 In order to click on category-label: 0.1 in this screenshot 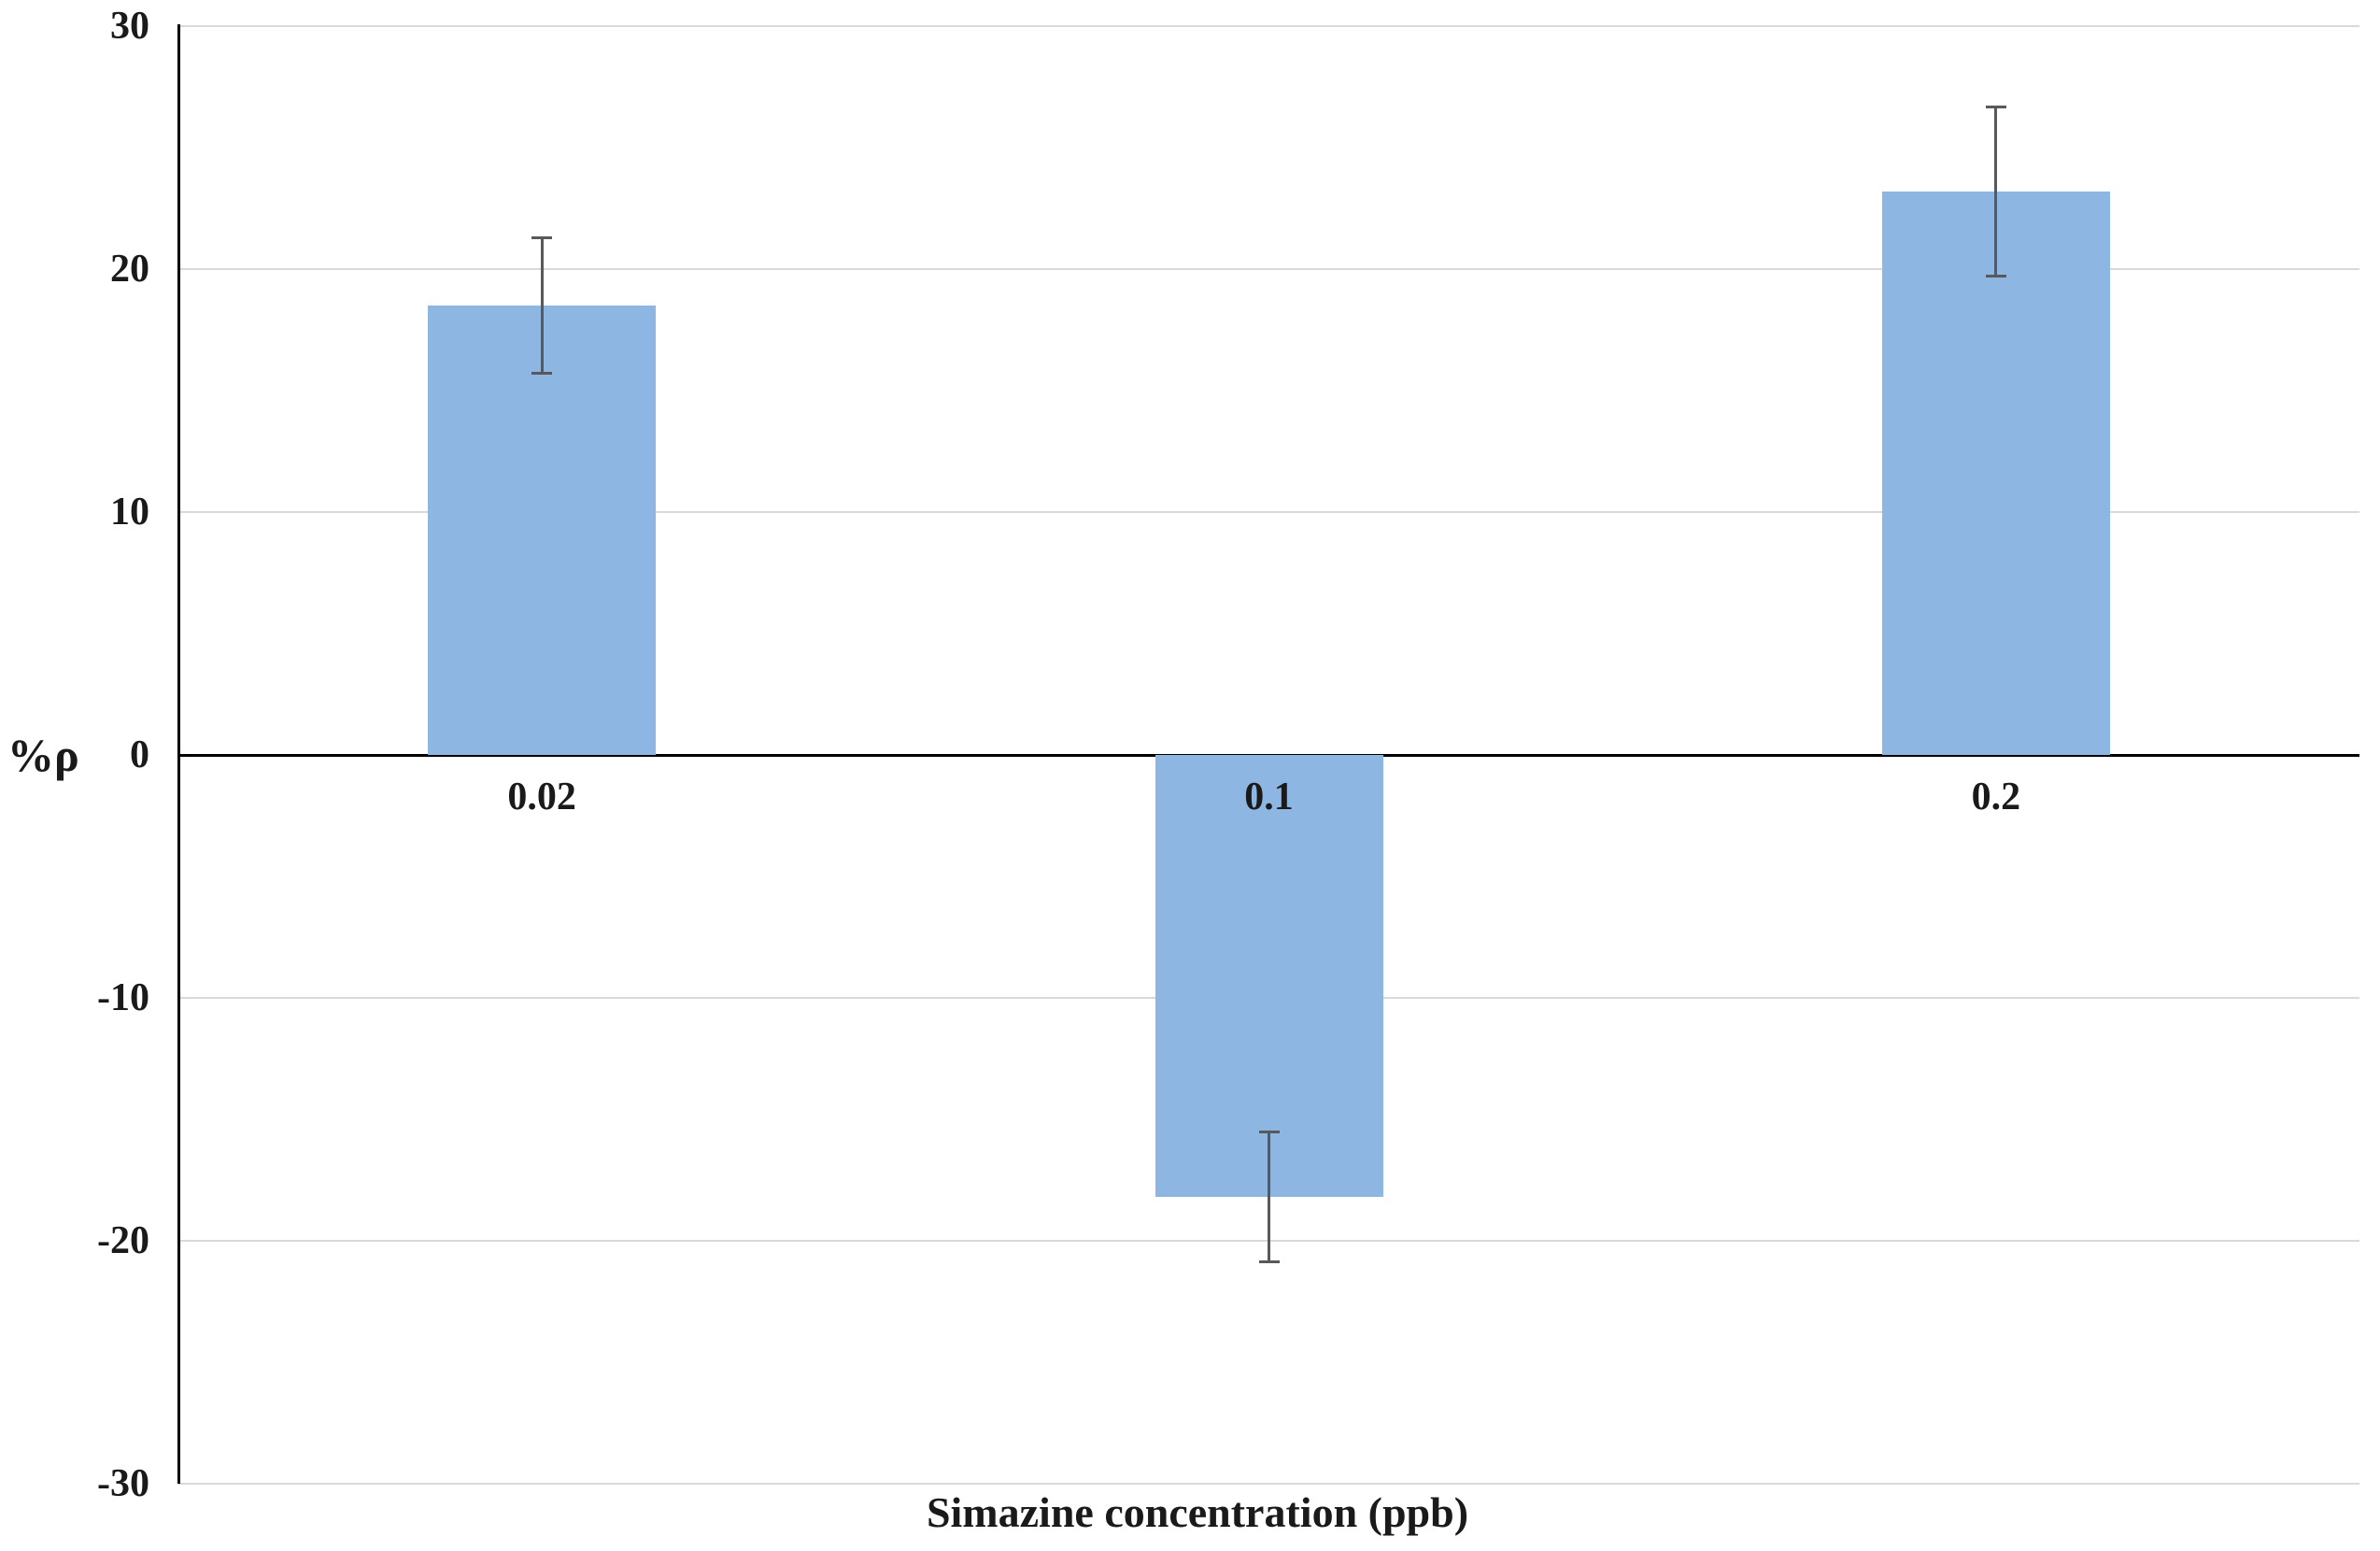, I will do `click(1269, 797)`.